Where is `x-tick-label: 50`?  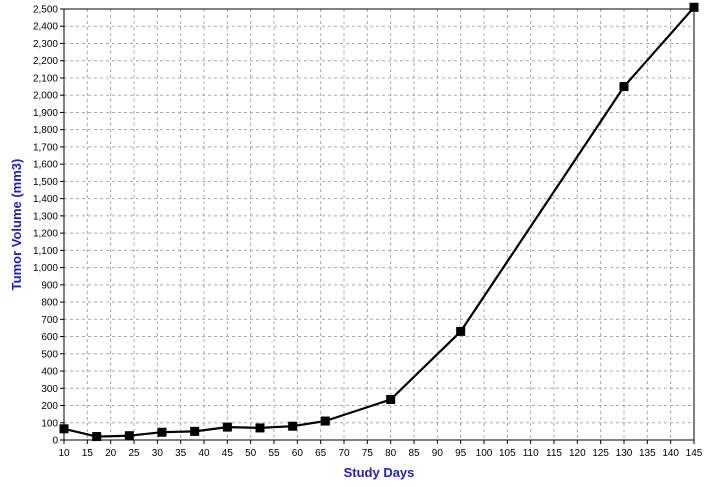 x-tick-label: 50 is located at coordinates (251, 453).